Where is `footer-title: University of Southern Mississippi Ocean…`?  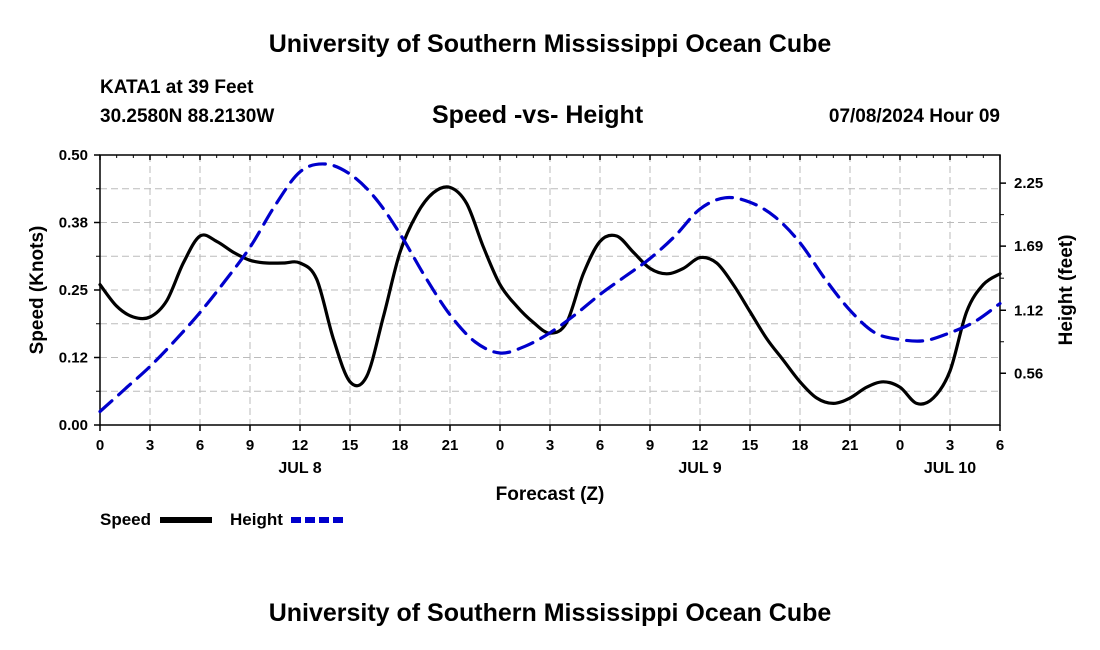
footer-title: University of Southern Mississippi Ocean… is located at coordinates (550, 613).